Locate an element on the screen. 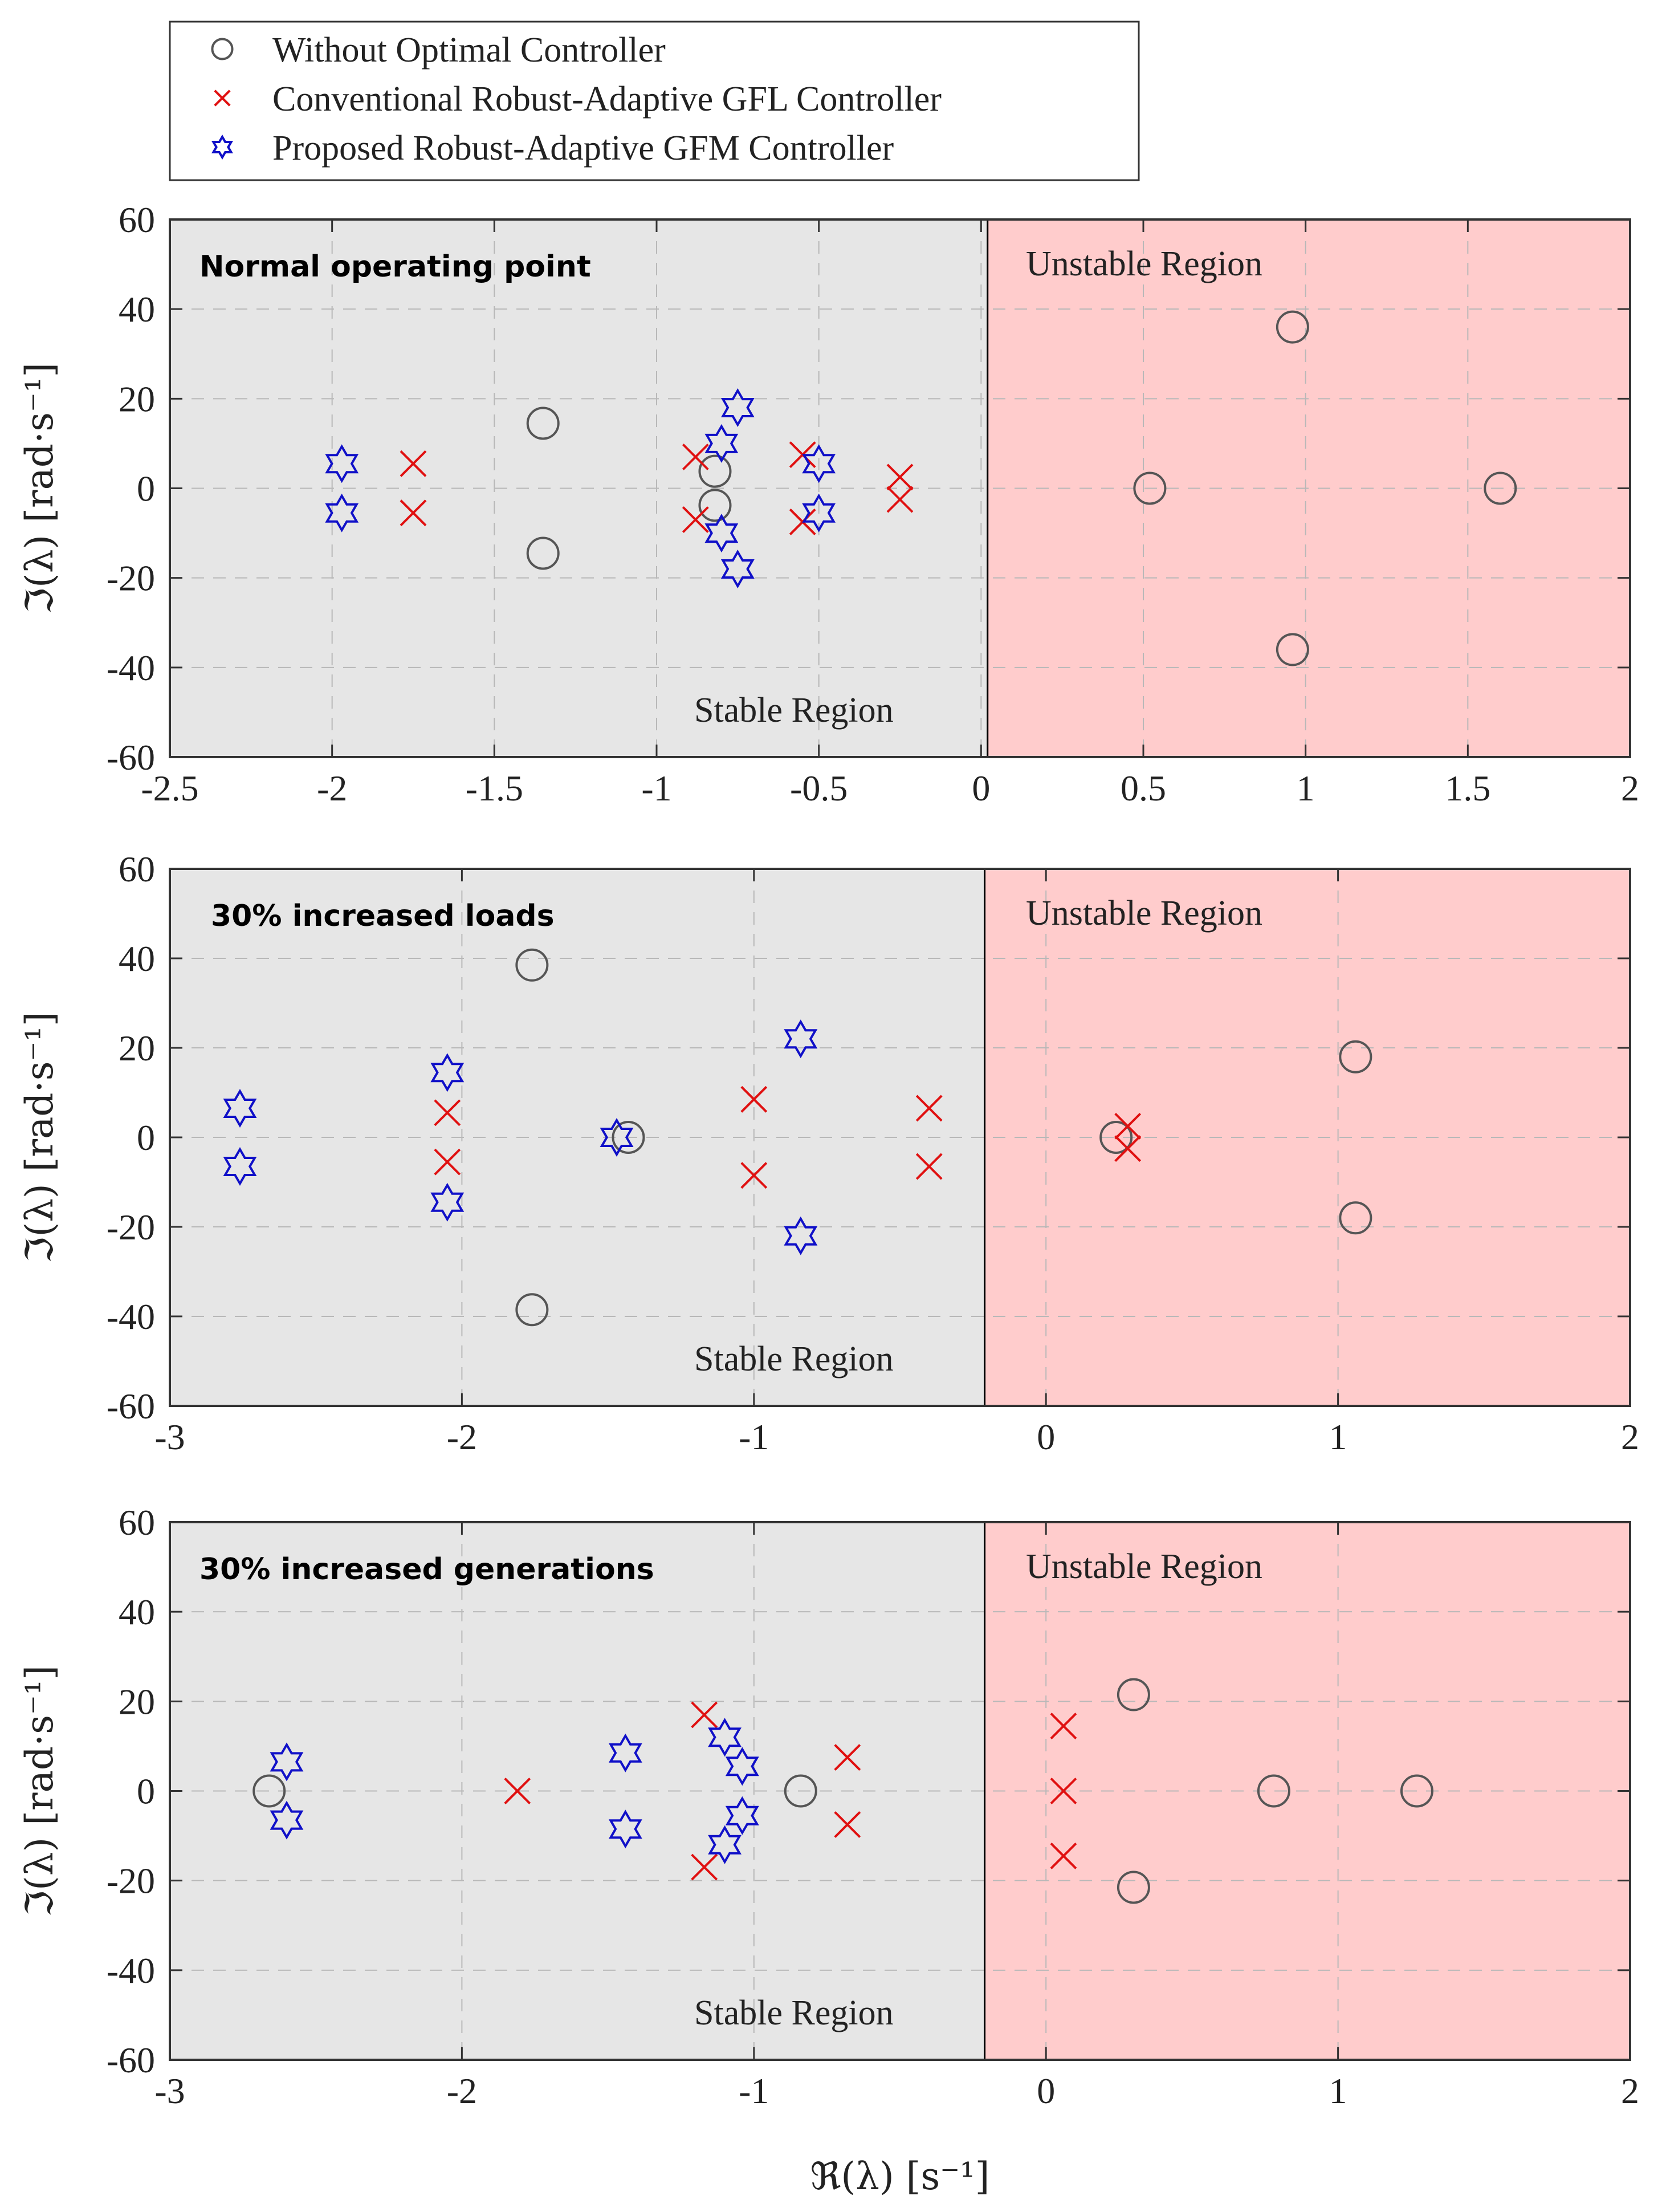 The image size is (1658, 2212). plot-title: 30% increased generations is located at coordinates (426, 1569).